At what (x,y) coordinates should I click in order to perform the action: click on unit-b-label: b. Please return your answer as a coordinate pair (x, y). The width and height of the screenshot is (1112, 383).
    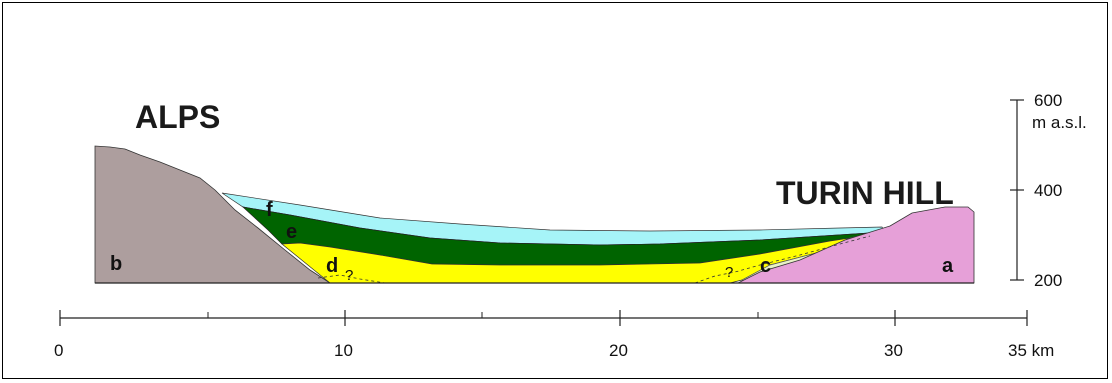
    Looking at the image, I should click on (116, 264).